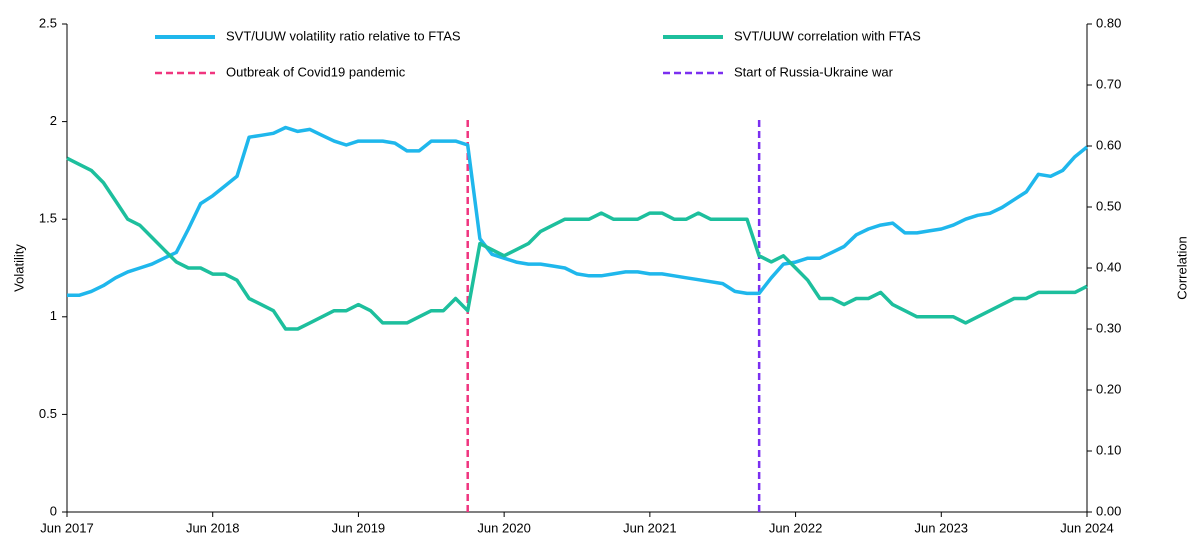 This screenshot has width=1193, height=538. What do you see at coordinates (1108, 510) in the screenshot?
I see `y2-tick-label: 0.00` at bounding box center [1108, 510].